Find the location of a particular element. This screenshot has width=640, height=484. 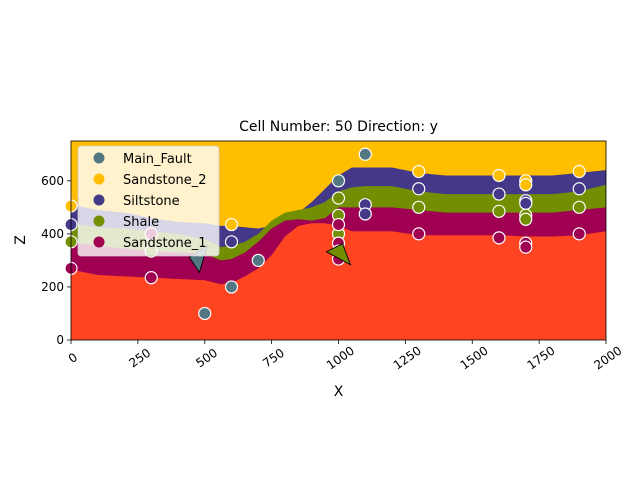

x-tick-label: 0 is located at coordinates (73, 358).